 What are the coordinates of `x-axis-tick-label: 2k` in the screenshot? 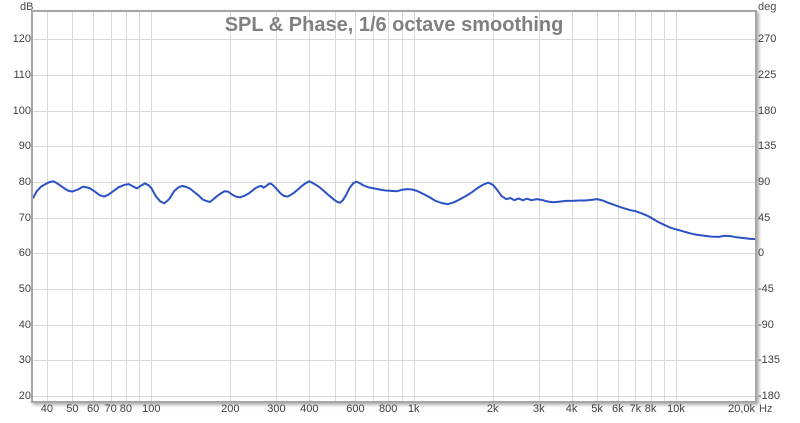 It's located at (492, 409).